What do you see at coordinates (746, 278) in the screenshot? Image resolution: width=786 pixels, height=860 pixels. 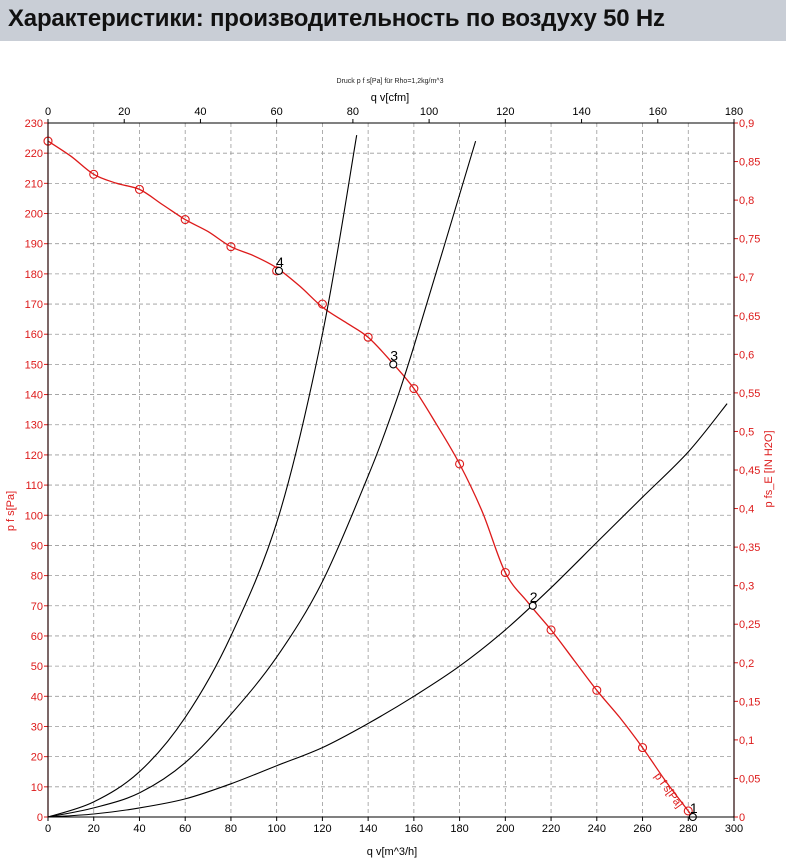 I see `y2-tick-label: 0,7` at bounding box center [746, 278].